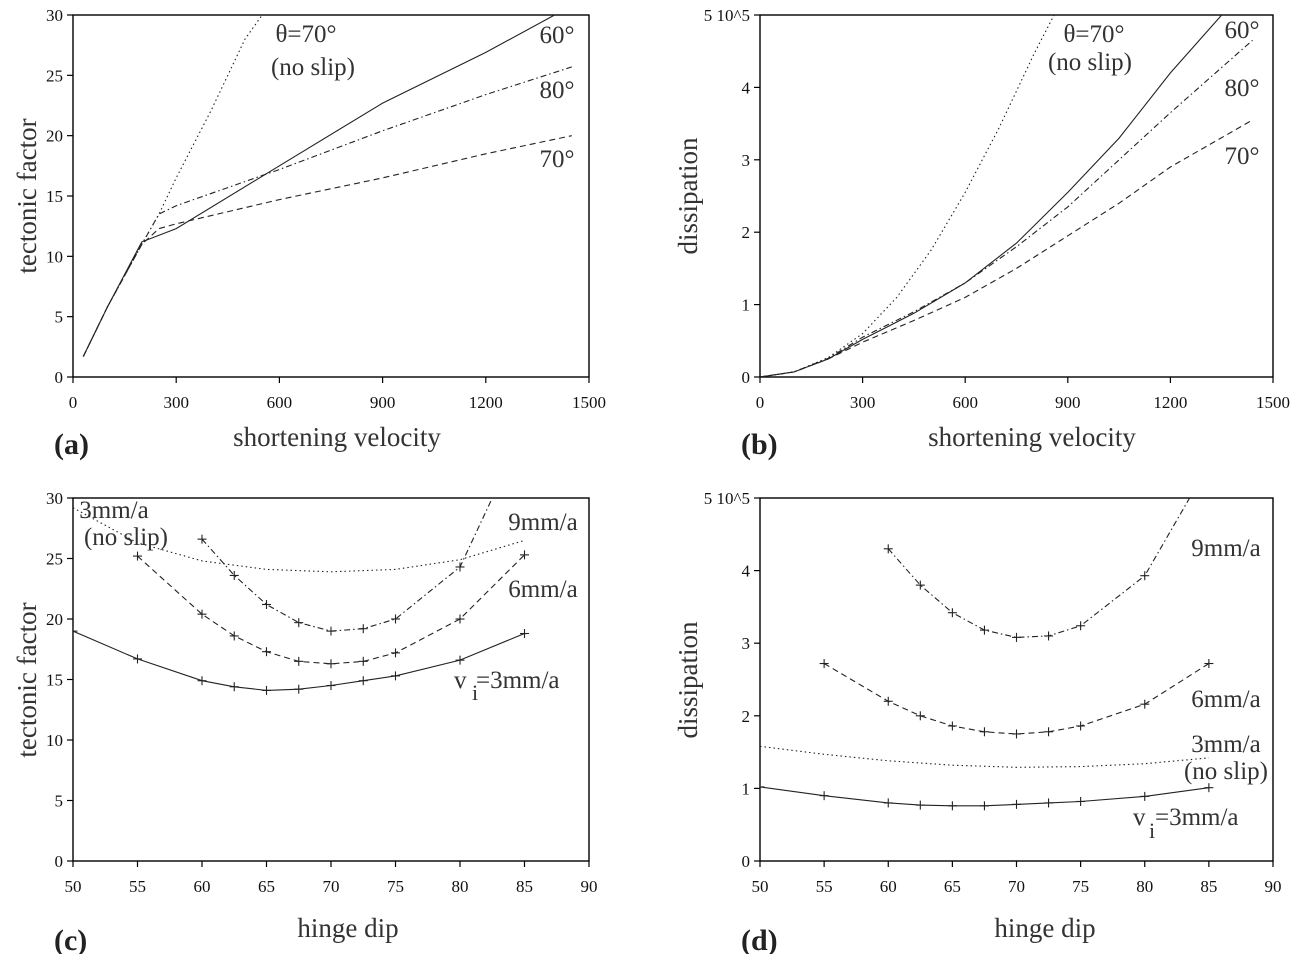  Describe the element at coordinates (71, 444) in the screenshot. I see `panel-label: (a)` at that location.